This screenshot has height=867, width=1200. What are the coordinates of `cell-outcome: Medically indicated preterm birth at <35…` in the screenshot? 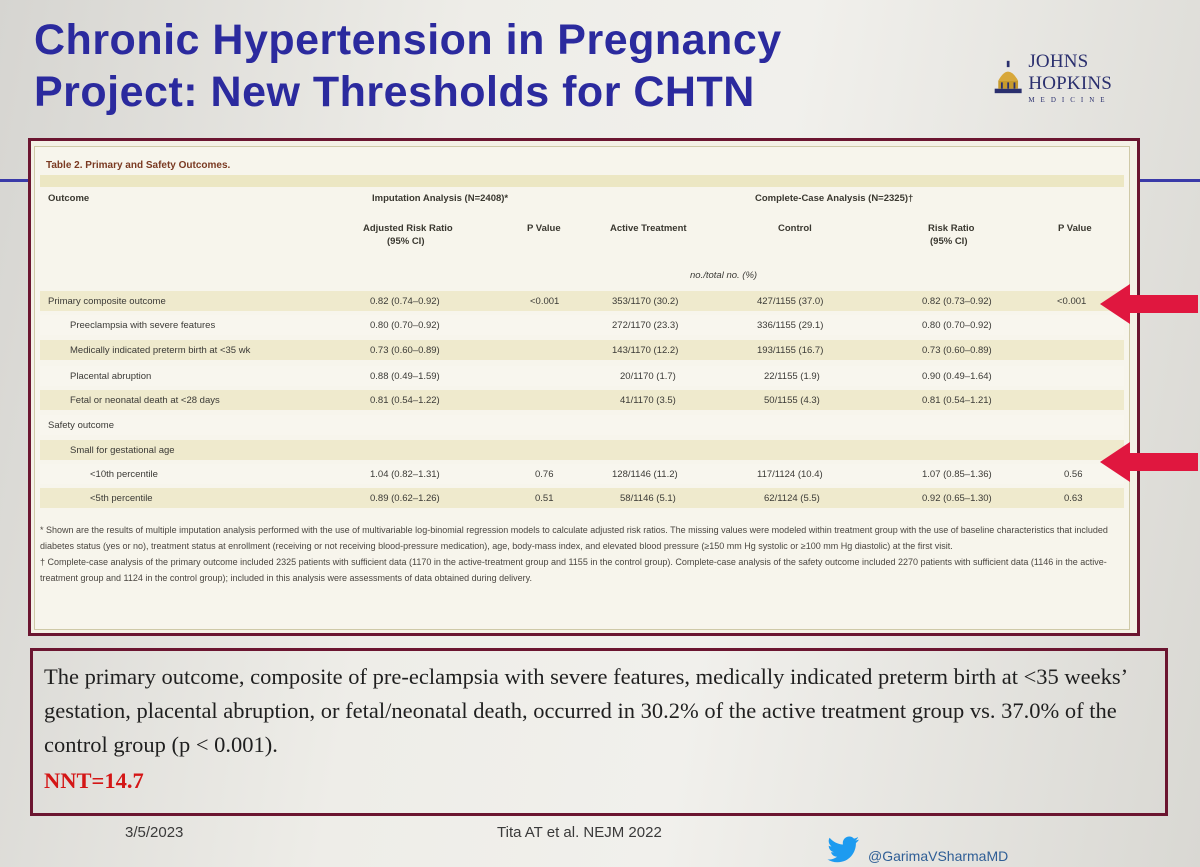 It's located at (160, 350).